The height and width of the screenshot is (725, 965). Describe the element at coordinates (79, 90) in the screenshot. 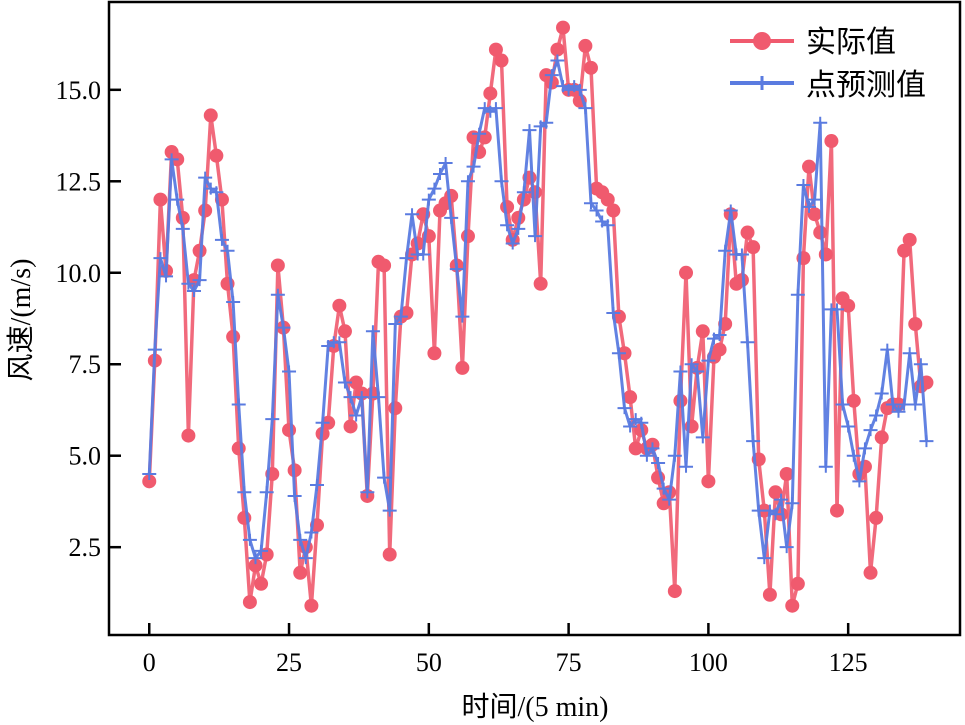

I see `y-tick-label: 15.0` at that location.